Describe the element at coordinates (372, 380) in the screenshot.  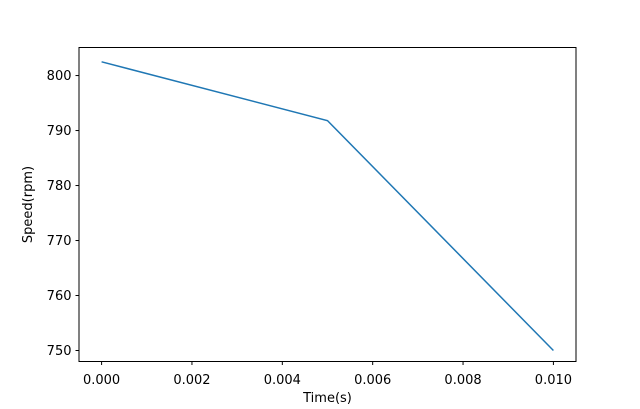
I see `x-tick-label: 0.006` at that location.